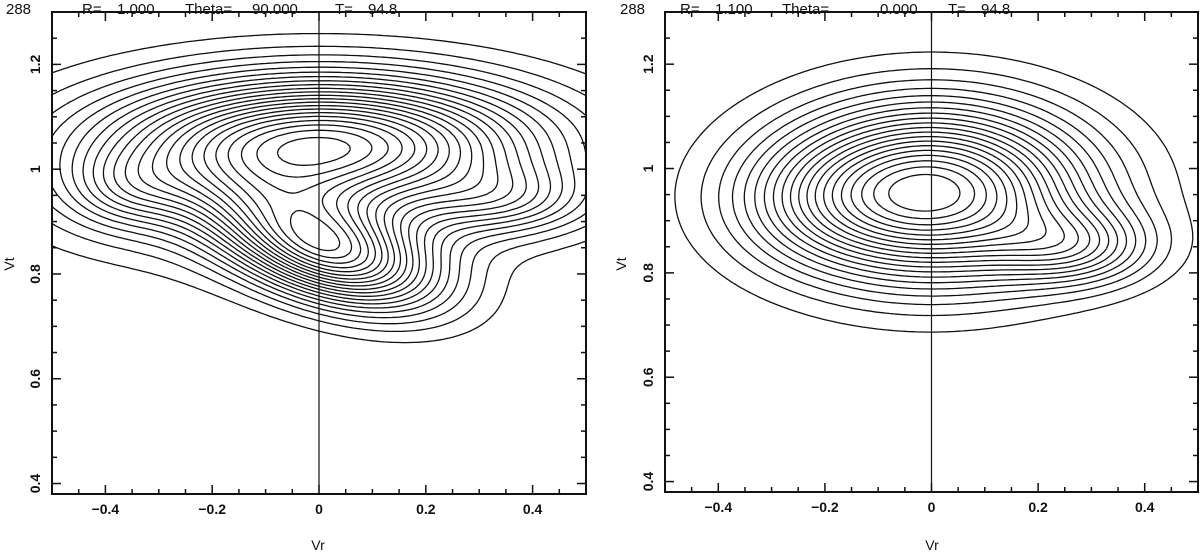 The height and width of the screenshot is (553, 1200). What do you see at coordinates (136, 9) in the screenshot?
I see `r-value: 1.000` at bounding box center [136, 9].